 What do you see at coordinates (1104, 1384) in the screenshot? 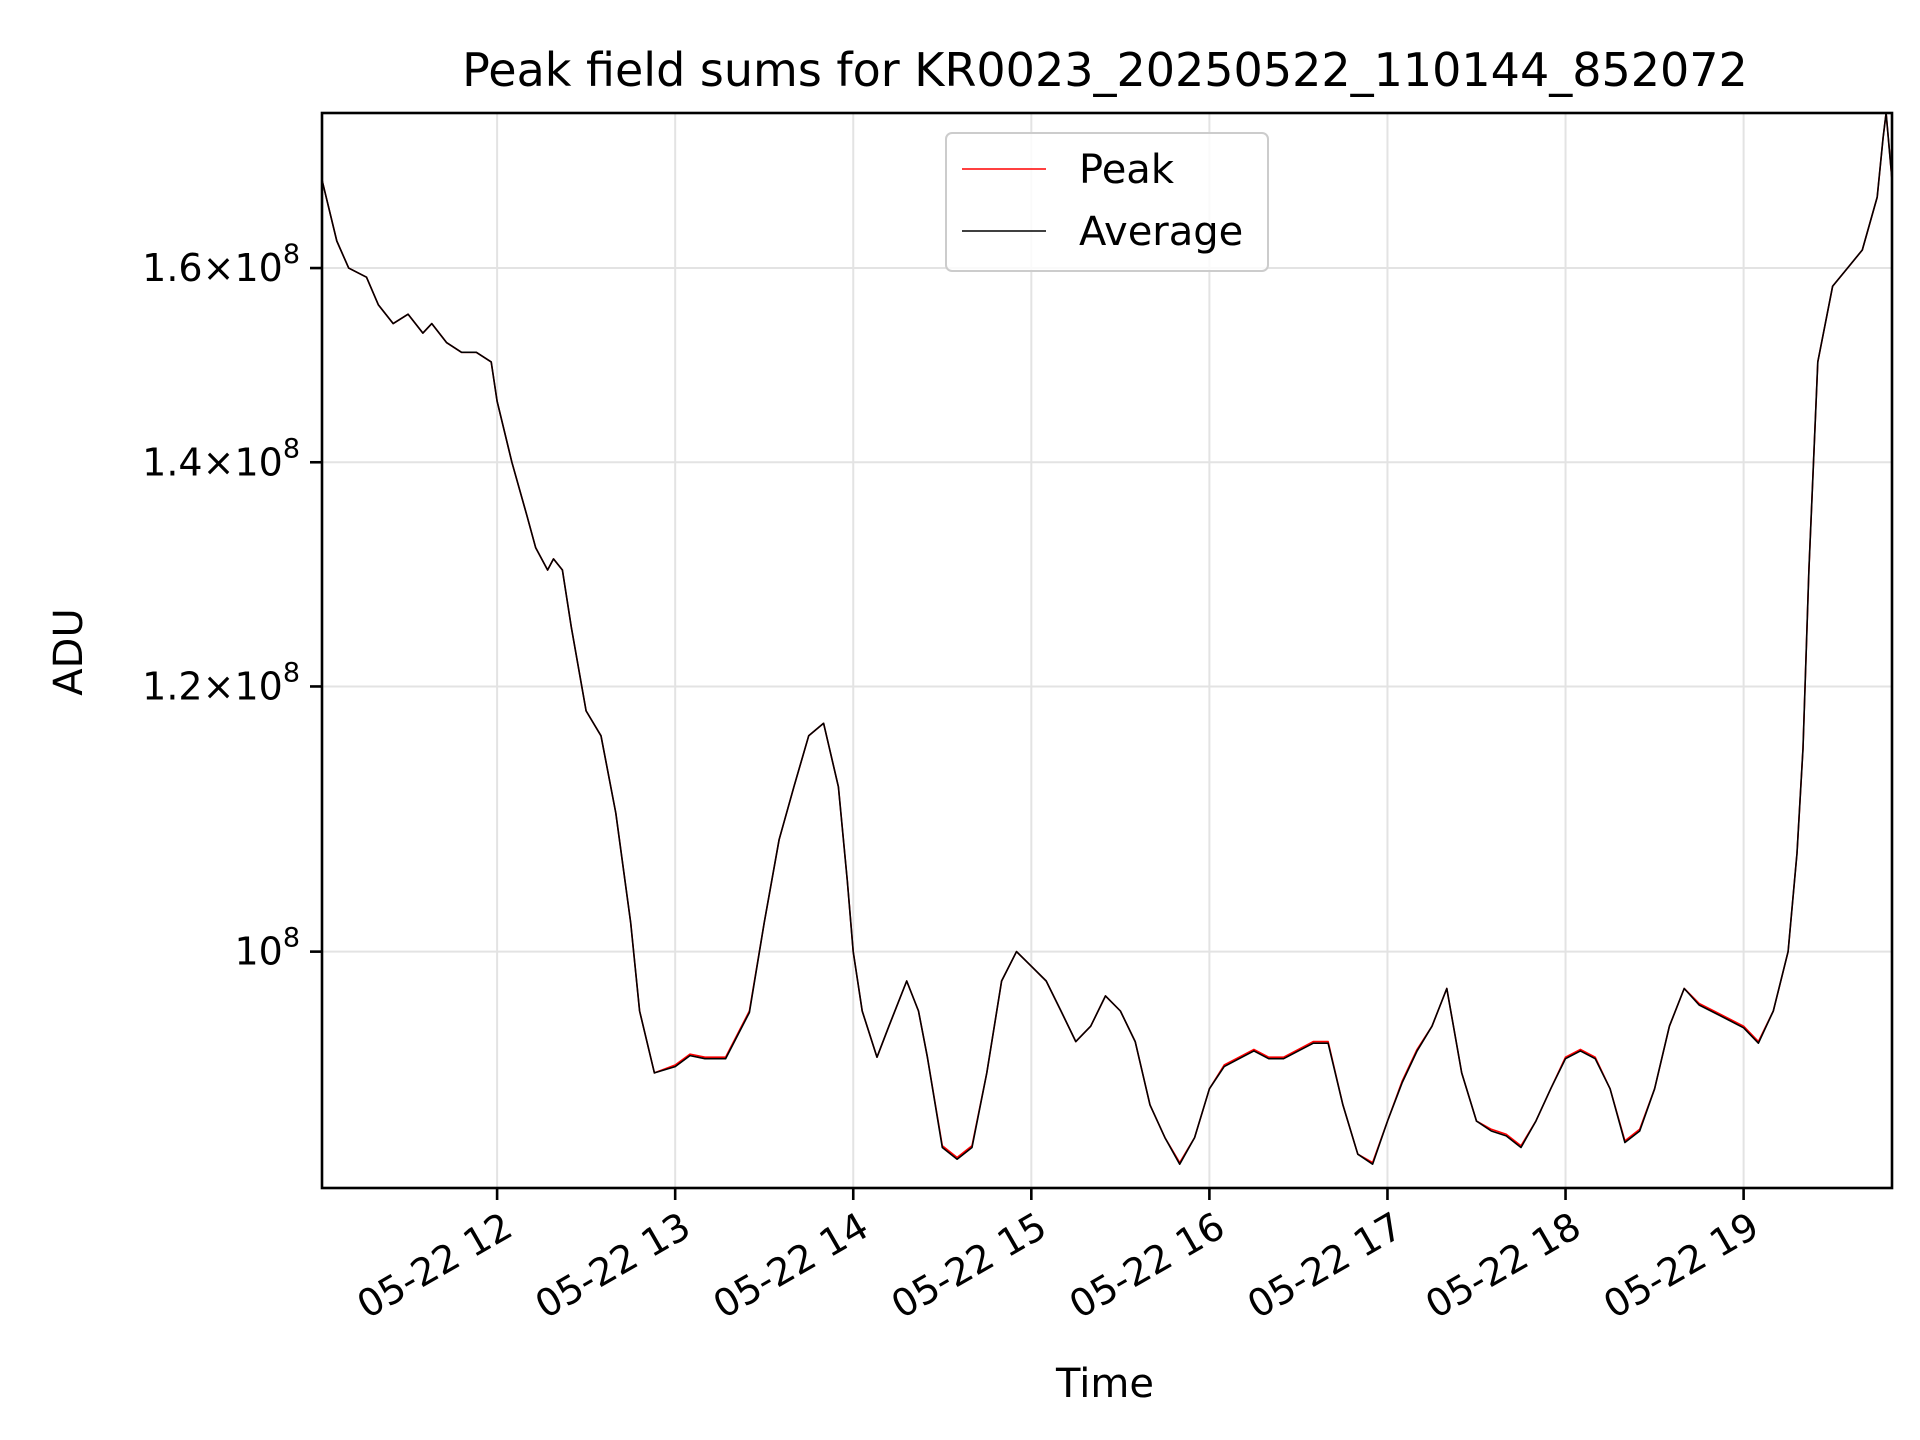
I see `x-axis-label: Time` at bounding box center [1104, 1384].